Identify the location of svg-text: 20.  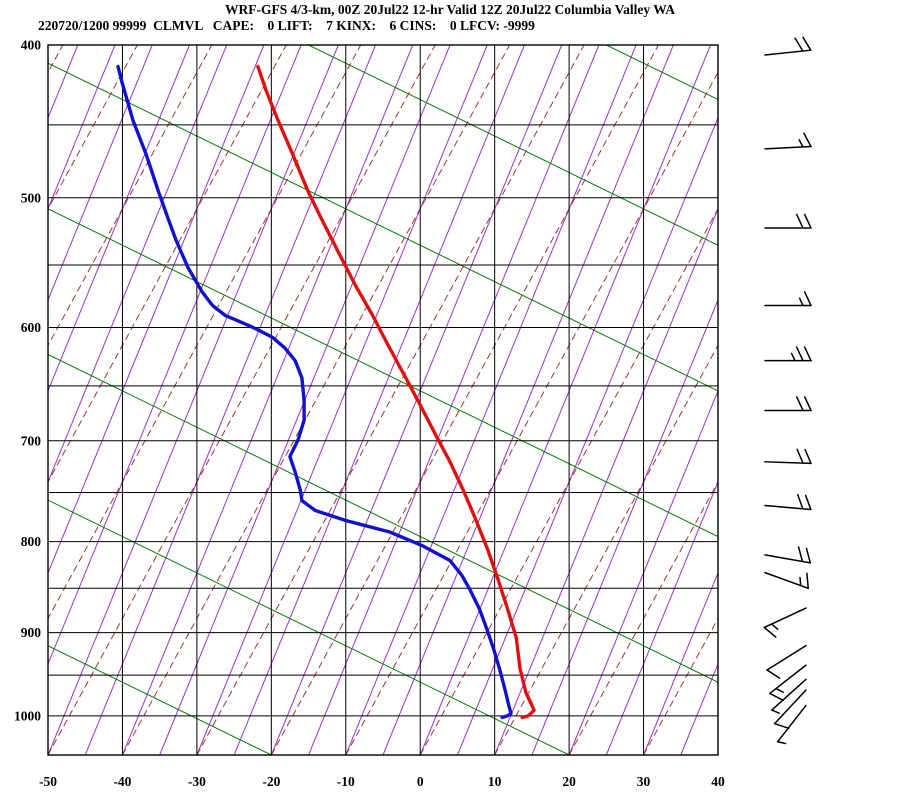
(569, 781).